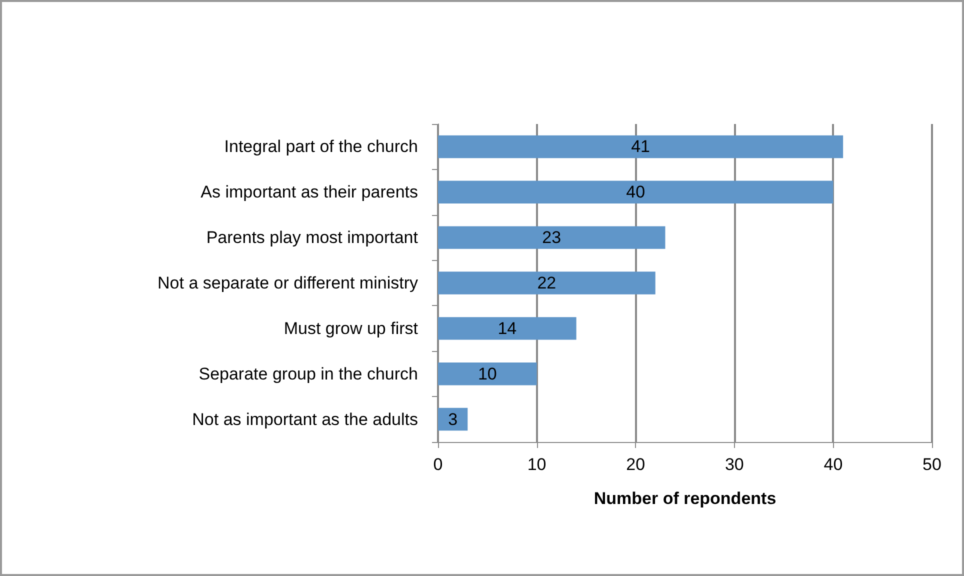  What do you see at coordinates (636, 464) in the screenshot?
I see `x-tick-label: 20` at bounding box center [636, 464].